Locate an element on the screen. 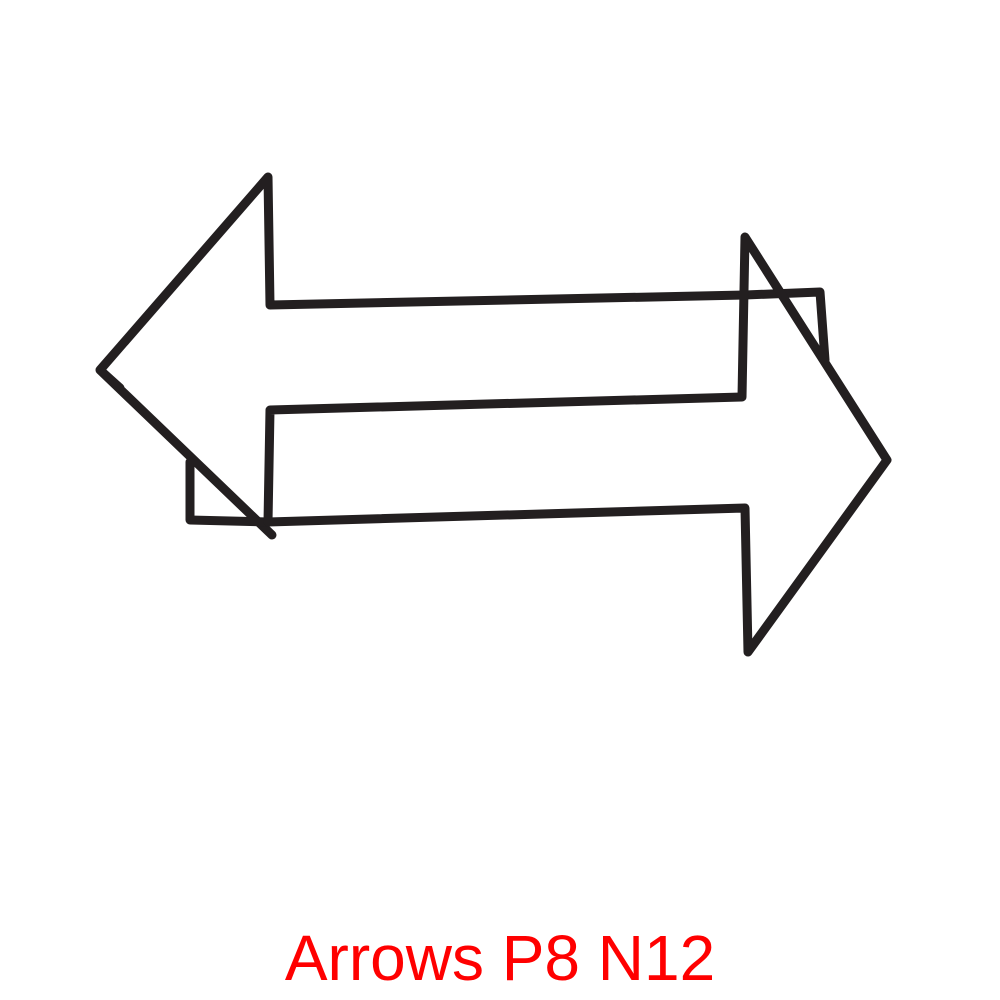  caption-label: Arrows P8 N12 is located at coordinates (500, 958).